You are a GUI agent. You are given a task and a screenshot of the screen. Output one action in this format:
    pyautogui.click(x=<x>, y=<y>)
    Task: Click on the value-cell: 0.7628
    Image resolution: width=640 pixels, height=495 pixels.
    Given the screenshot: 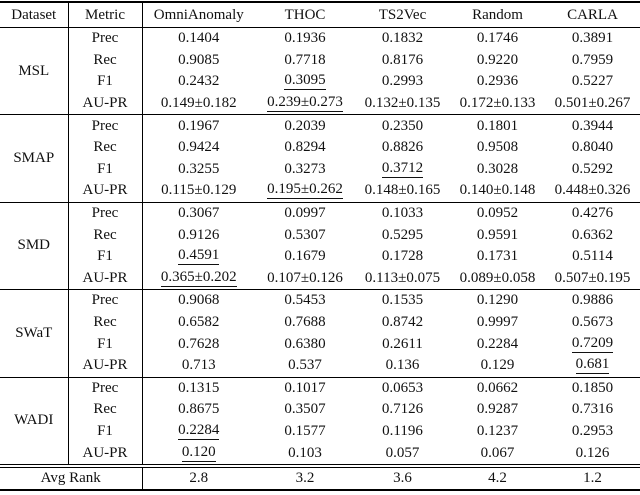 What is the action you would take?
    pyautogui.click(x=199, y=343)
    